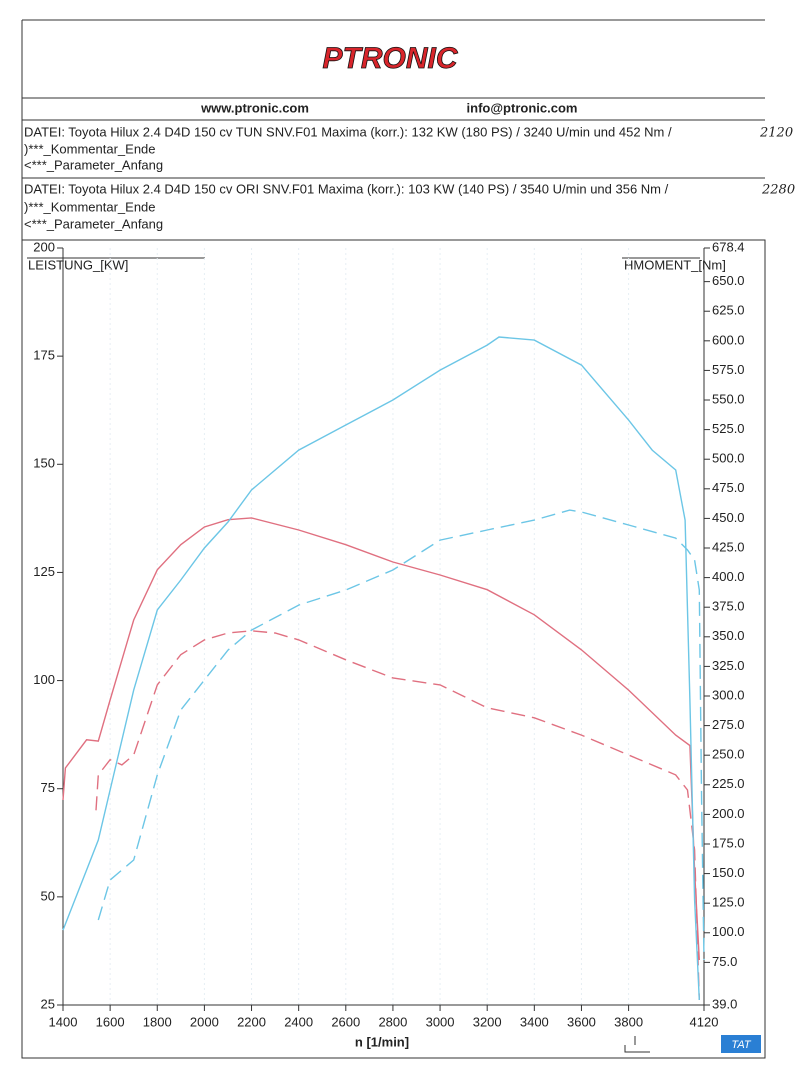  What do you see at coordinates (728, 428) in the screenshot?
I see `y2-tick-label: 525.0` at bounding box center [728, 428].